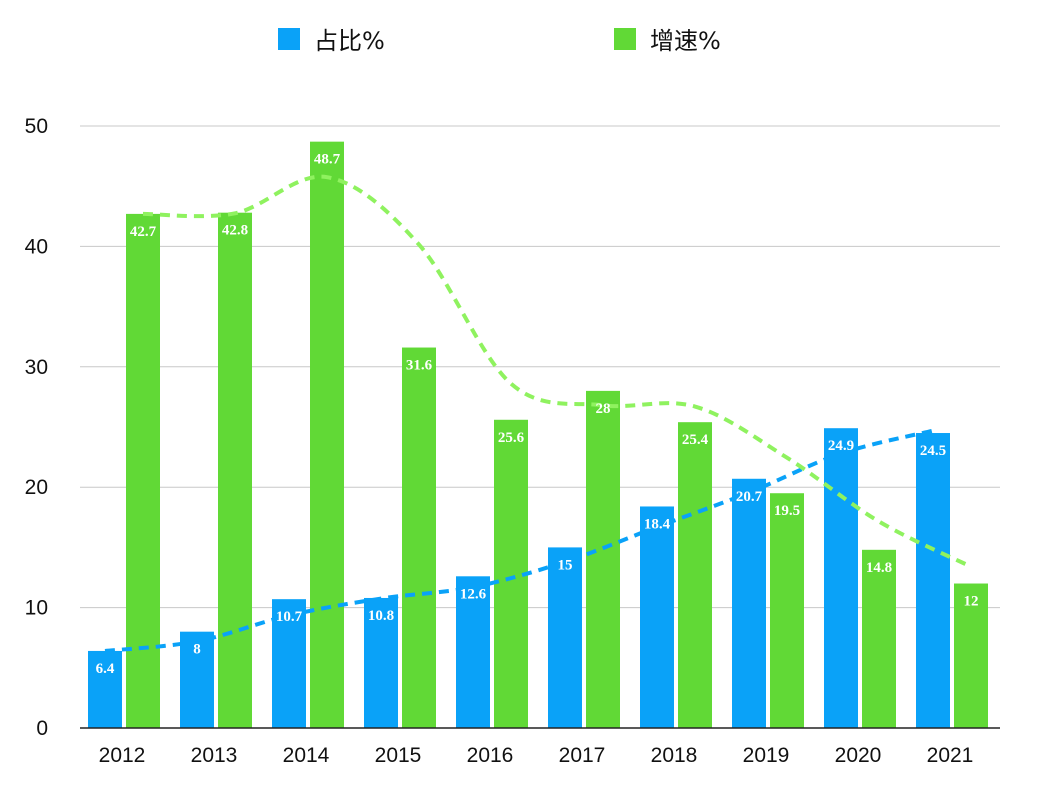  What do you see at coordinates (197, 650) in the screenshot?
I see `data-label-share: 8` at bounding box center [197, 650].